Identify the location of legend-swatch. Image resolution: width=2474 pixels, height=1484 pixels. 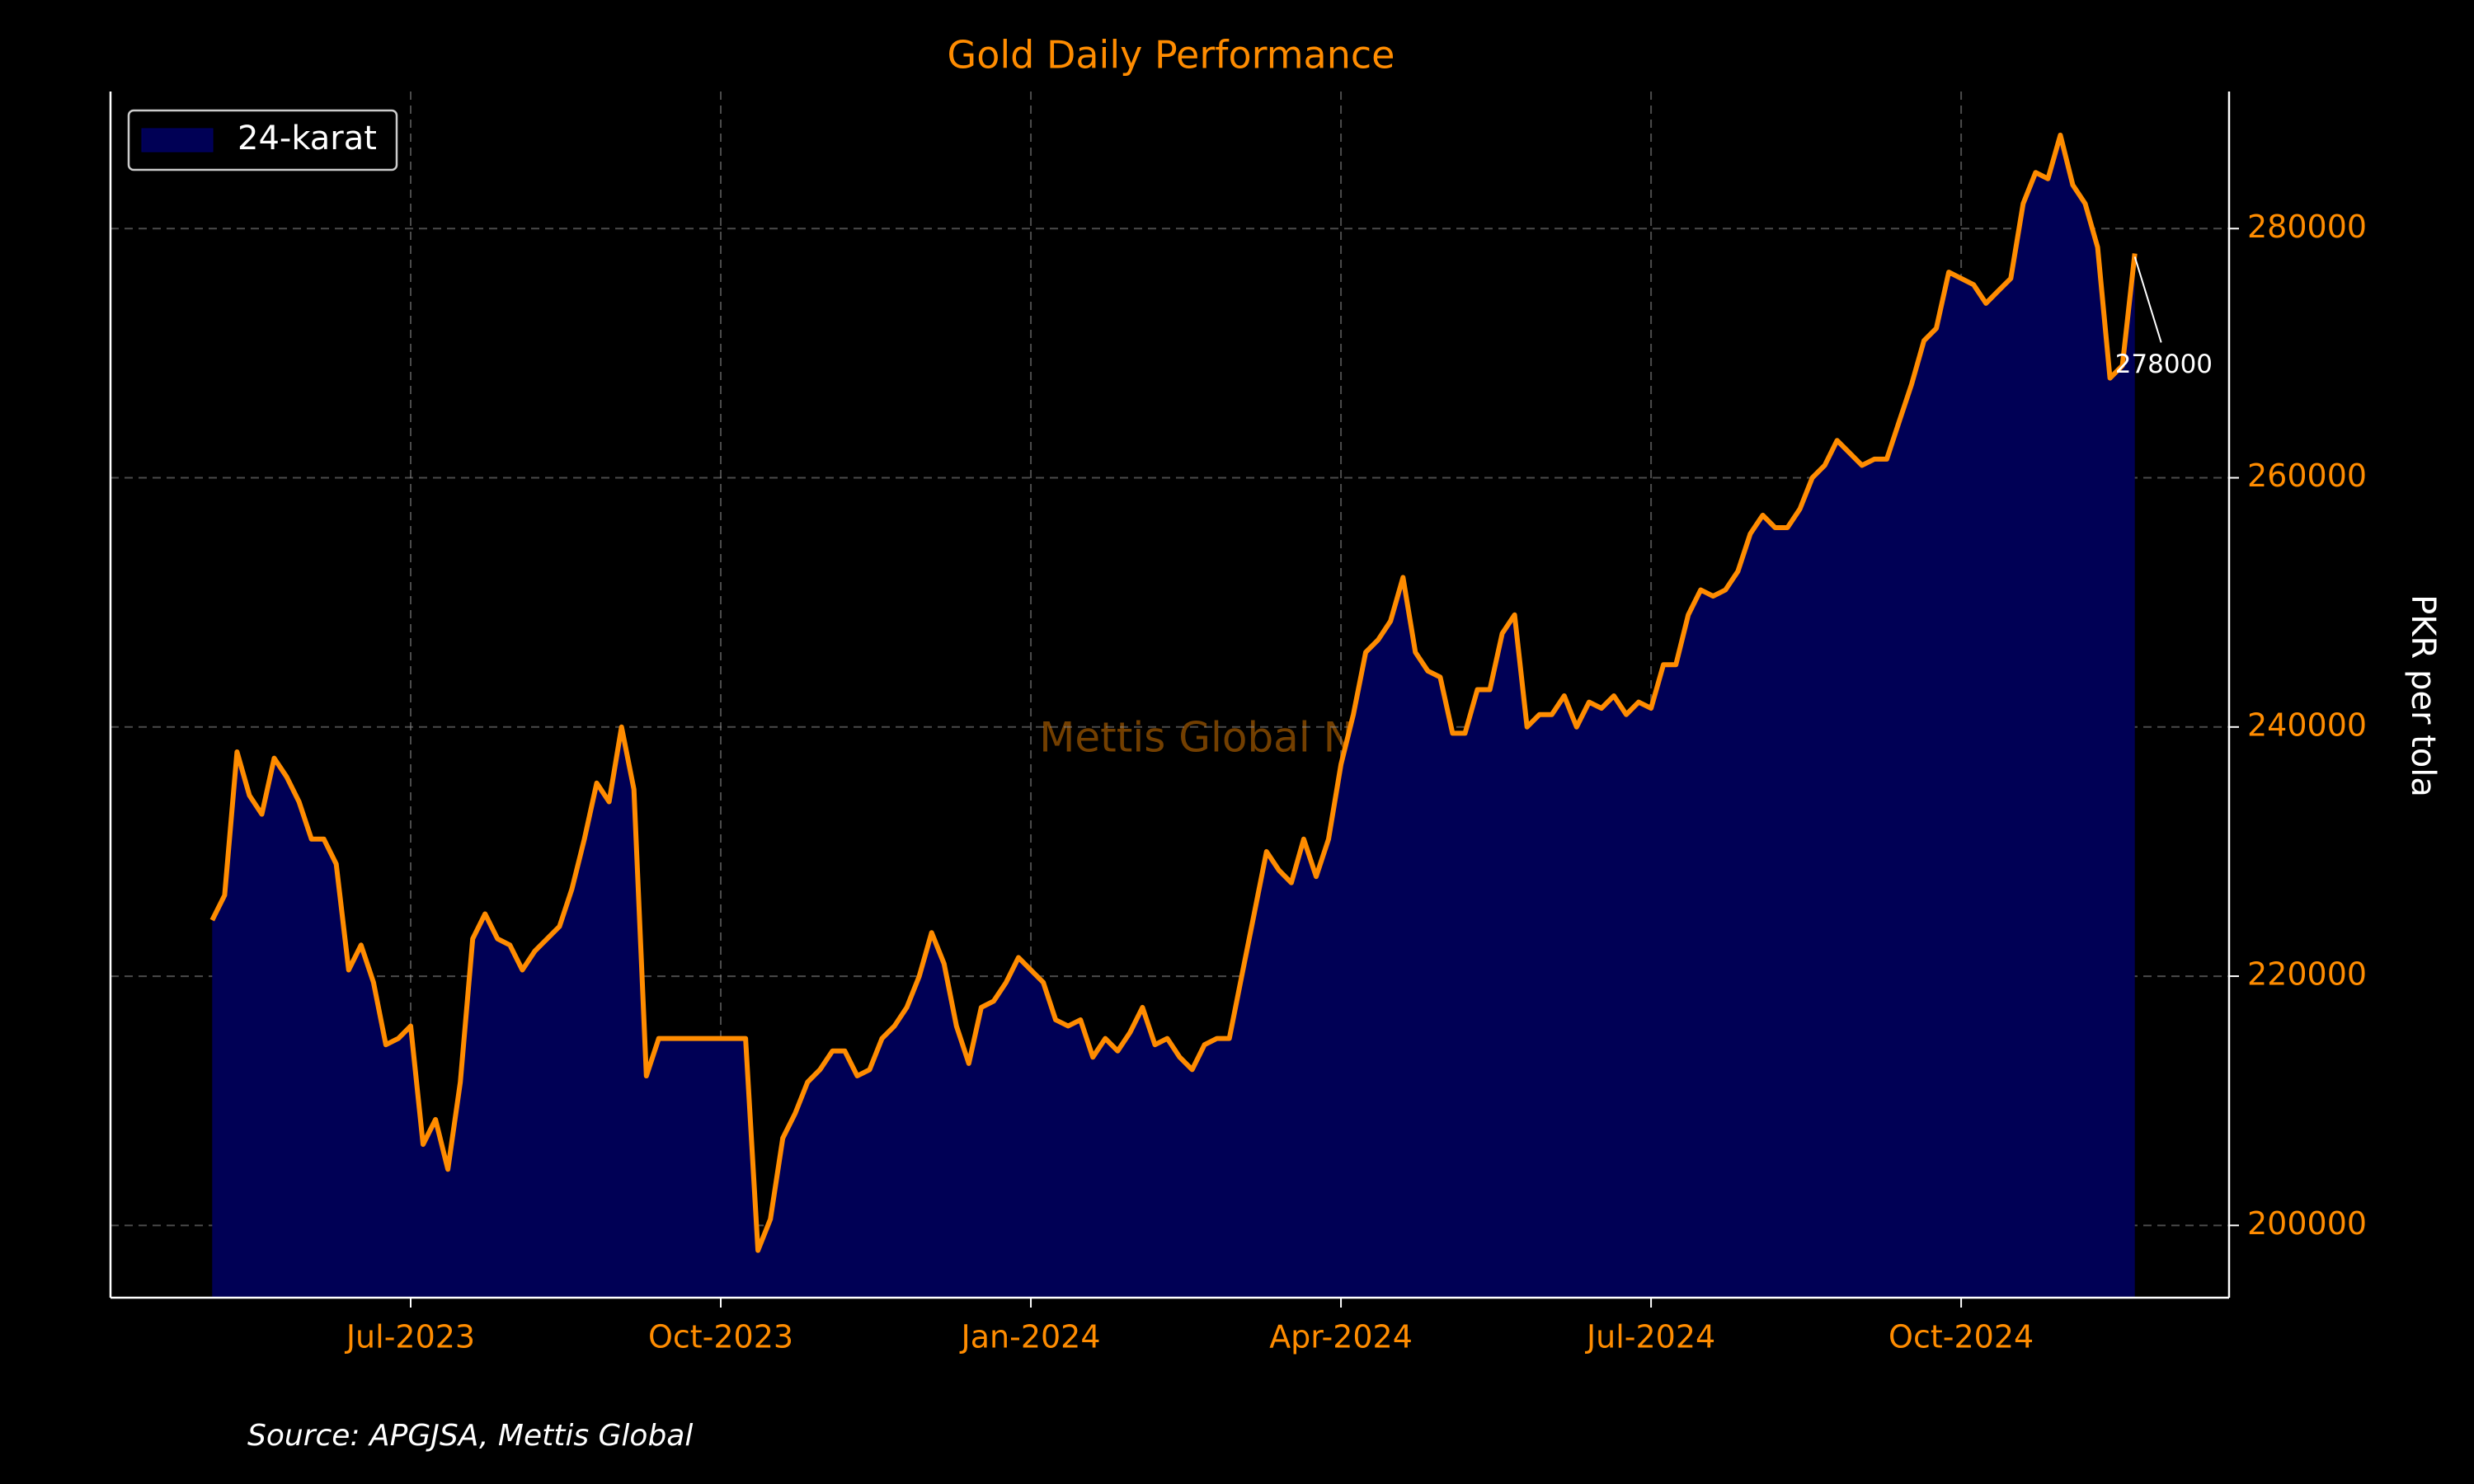
(177, 140).